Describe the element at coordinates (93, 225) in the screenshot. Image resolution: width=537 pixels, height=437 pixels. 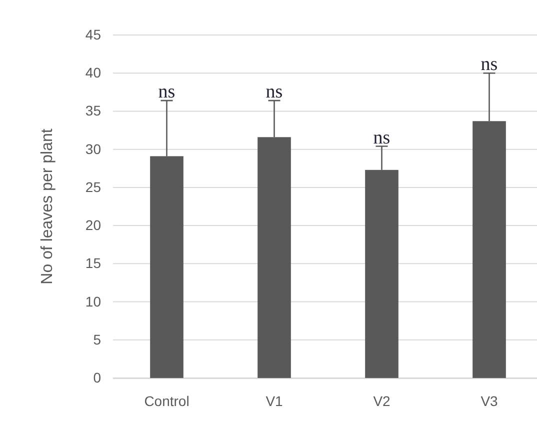
I see `y-tick-label: 20` at that location.